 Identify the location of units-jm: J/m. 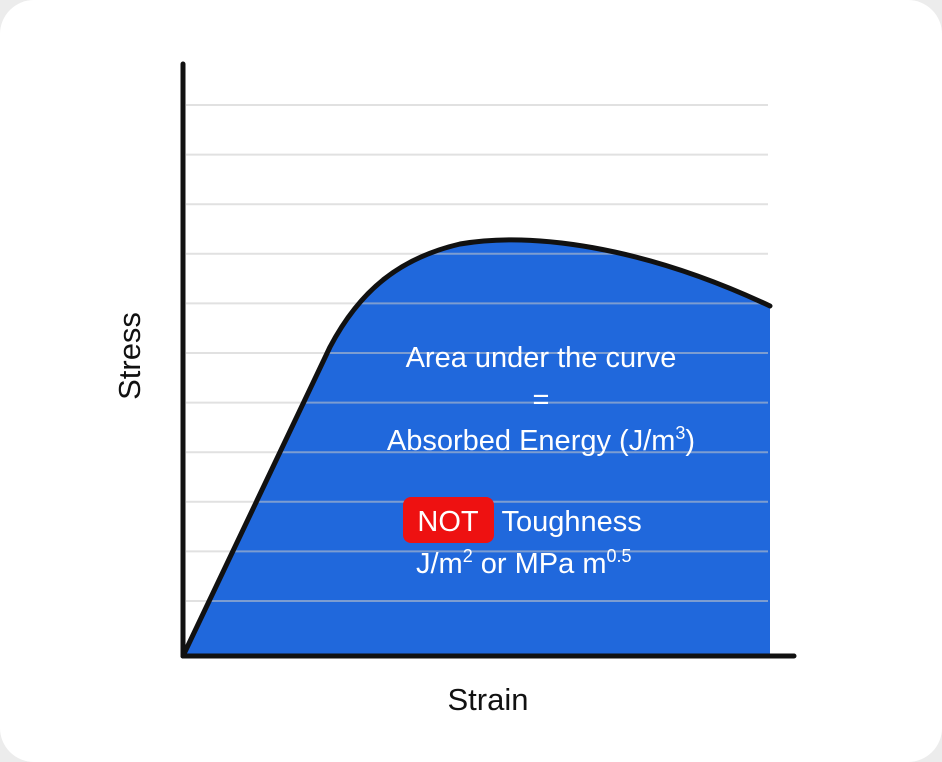
(439, 564).